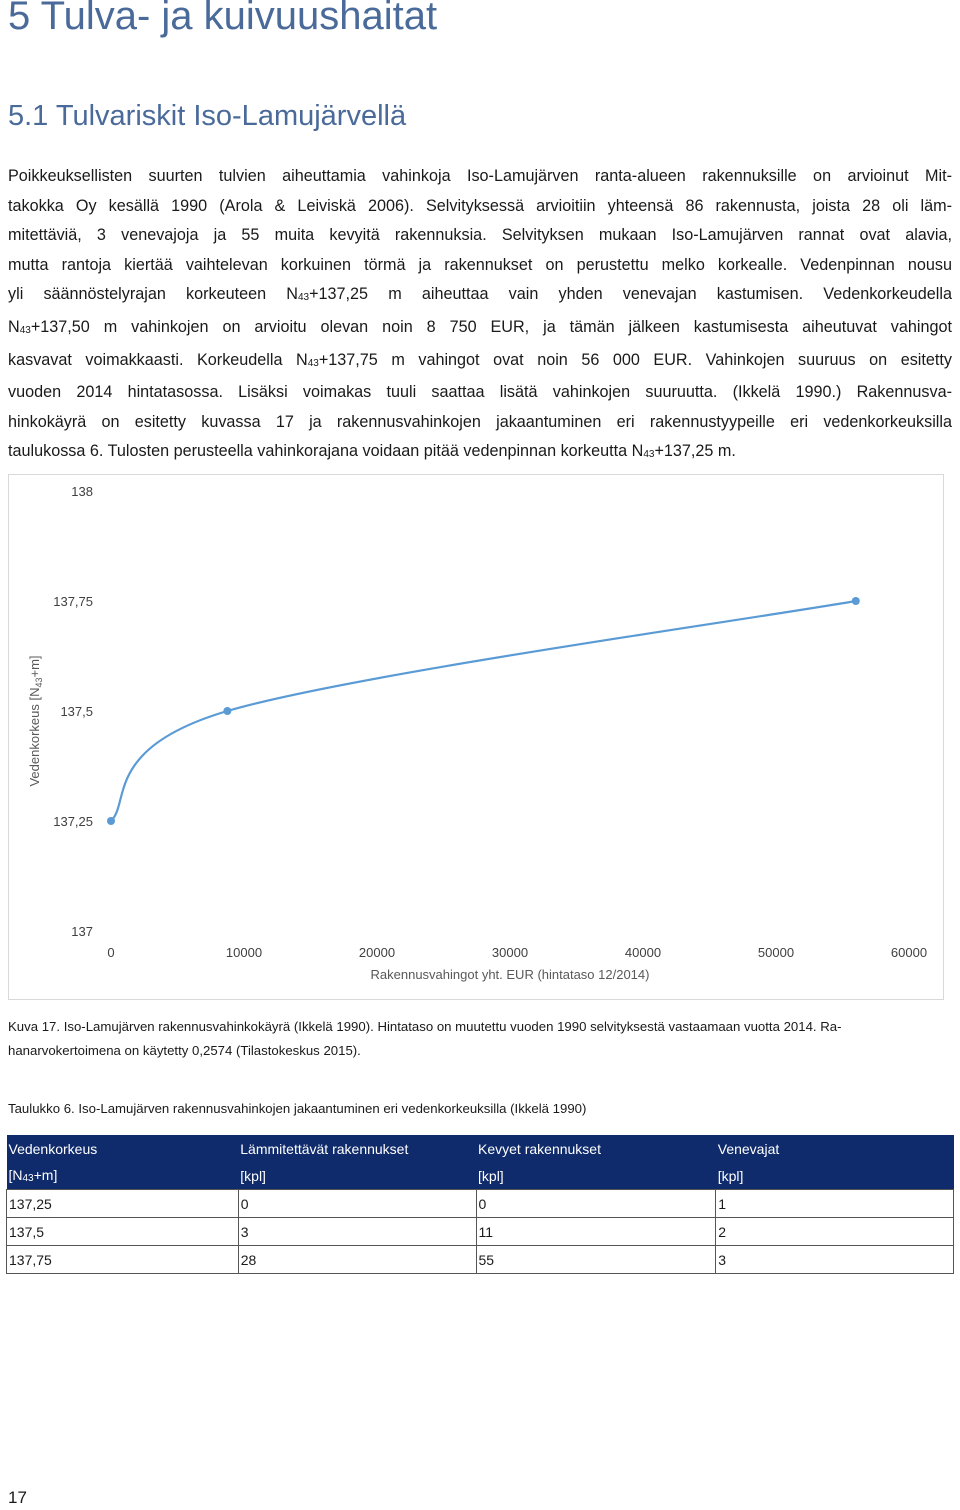 The width and height of the screenshot is (960, 1510). I want to click on table-row: 137,5 3 11 2, so click(480, 1231).